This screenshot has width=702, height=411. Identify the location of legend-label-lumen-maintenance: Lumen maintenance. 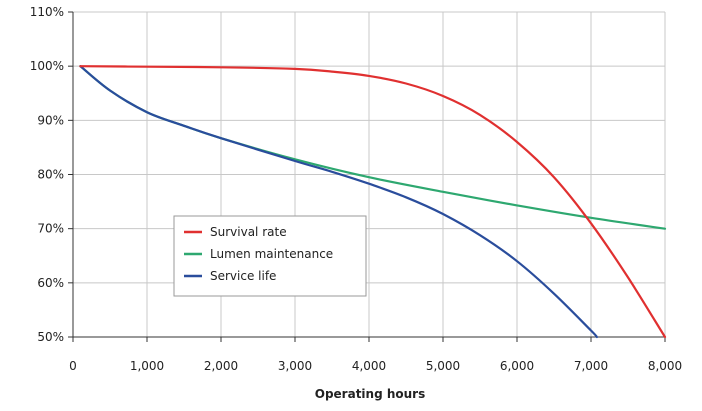
(271, 254).